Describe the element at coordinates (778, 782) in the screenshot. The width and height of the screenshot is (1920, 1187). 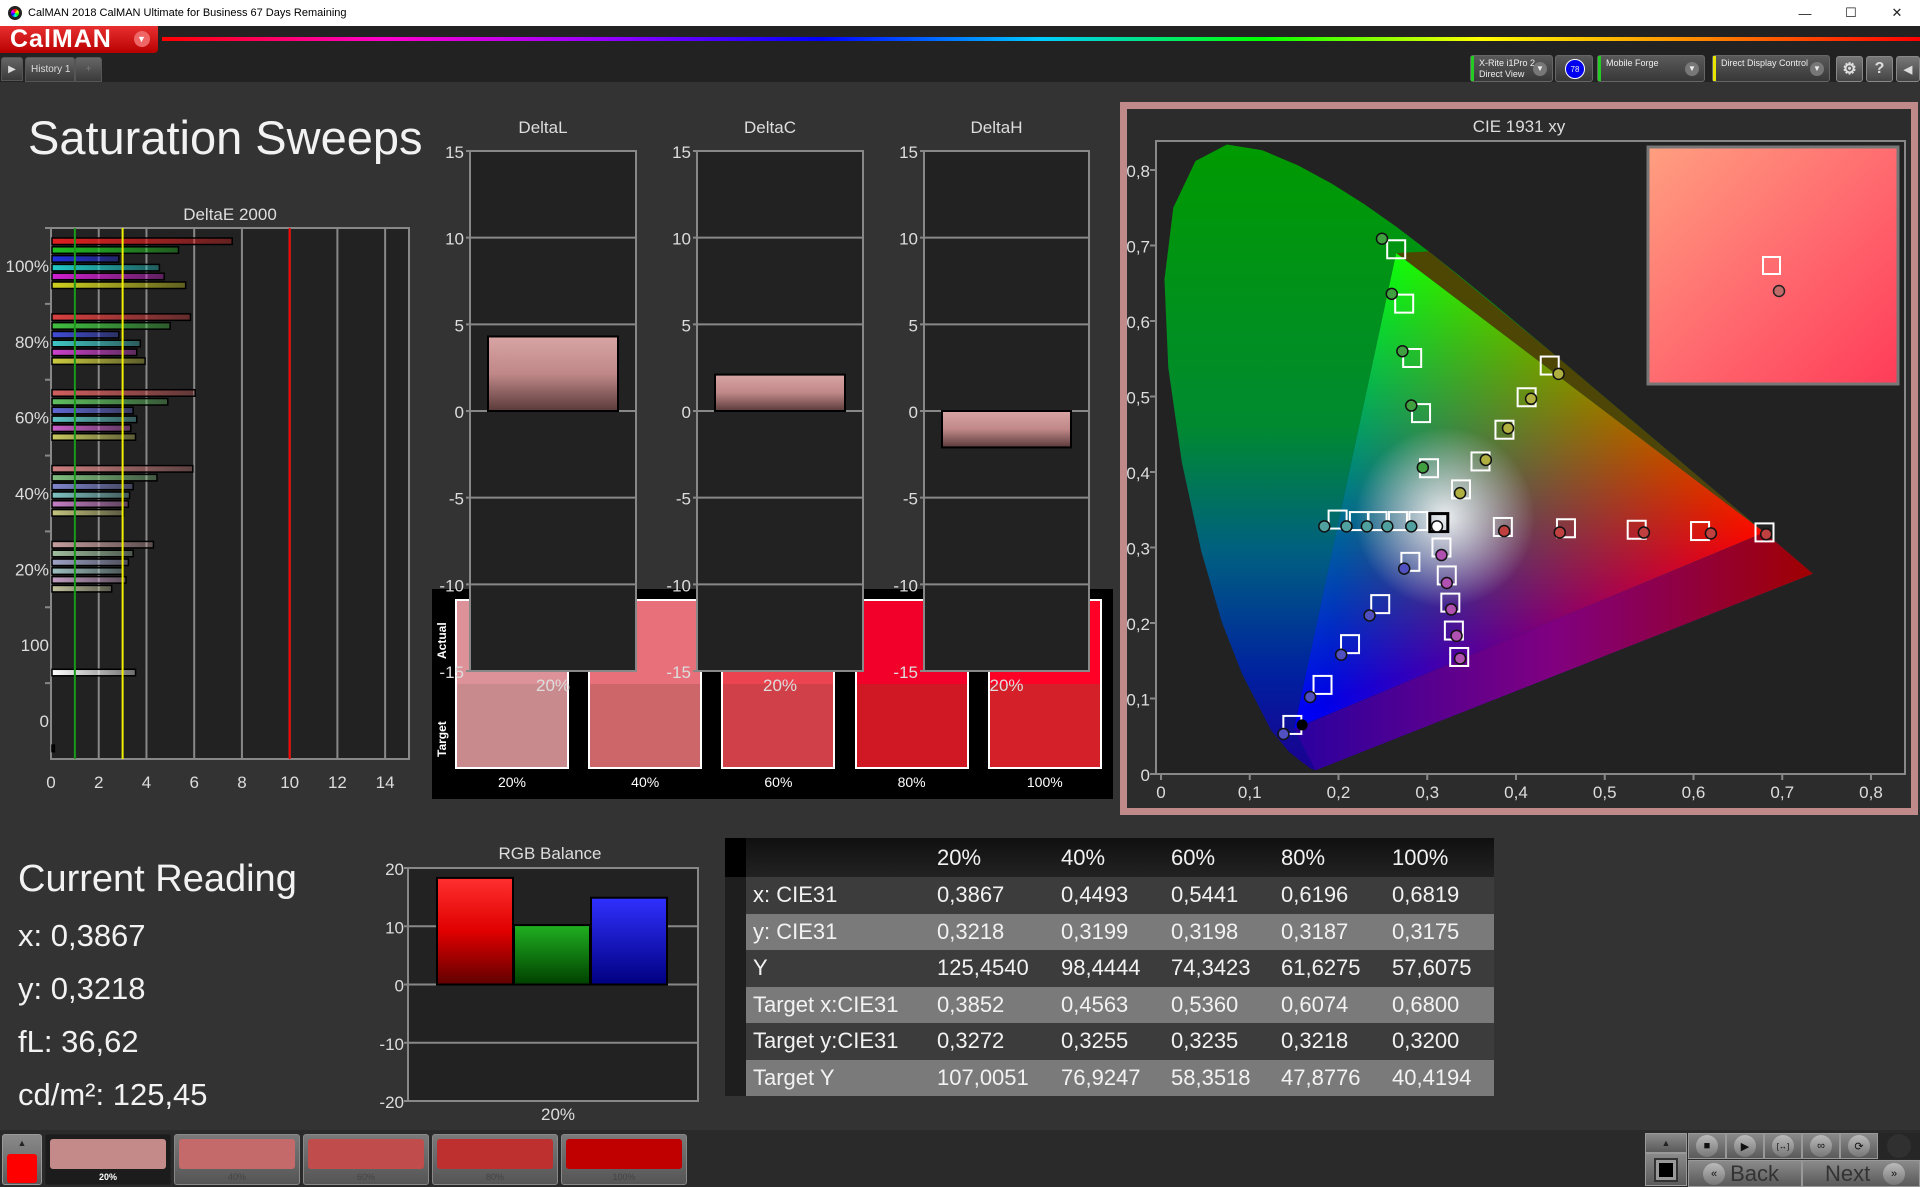
I see `swatch-label: 60%` at that location.